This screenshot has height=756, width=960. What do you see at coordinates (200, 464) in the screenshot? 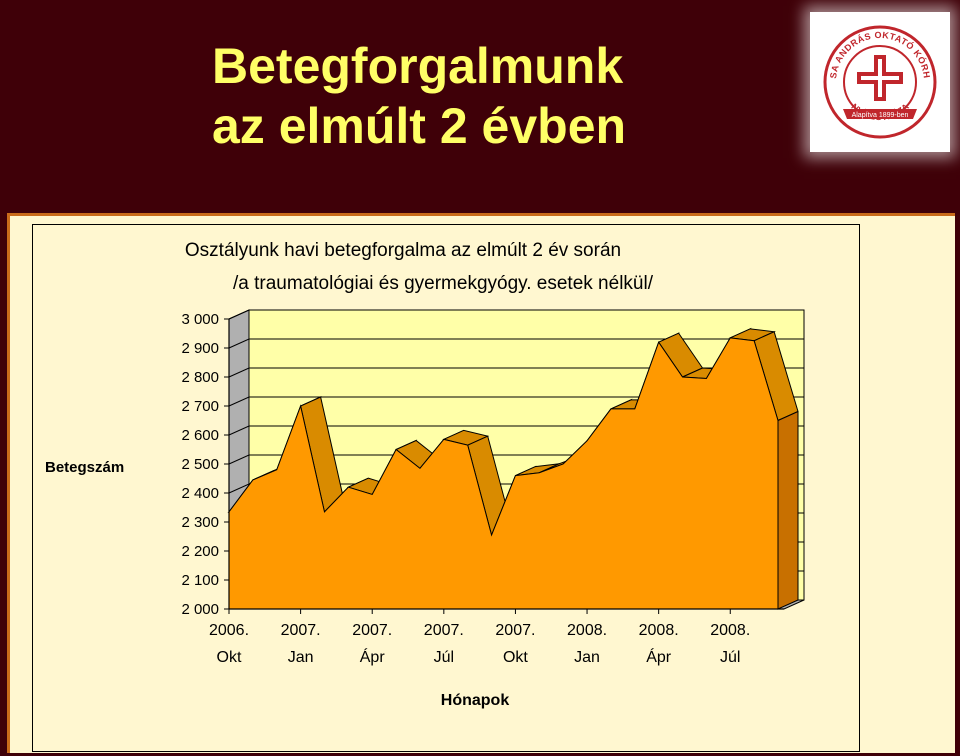
I see `y-tick-label: 2 500` at bounding box center [200, 464].